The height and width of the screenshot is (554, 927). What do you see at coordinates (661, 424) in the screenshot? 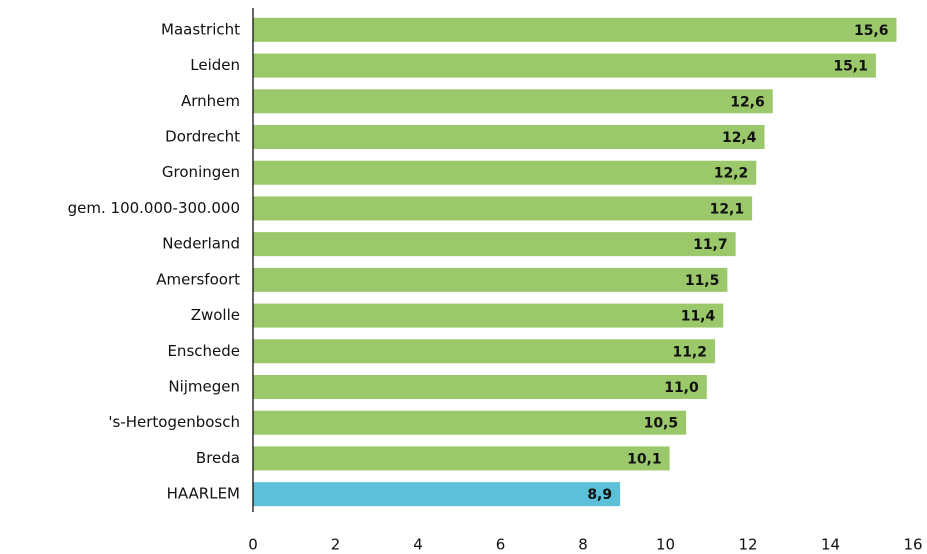
I see `value-label: 10,5` at bounding box center [661, 424].